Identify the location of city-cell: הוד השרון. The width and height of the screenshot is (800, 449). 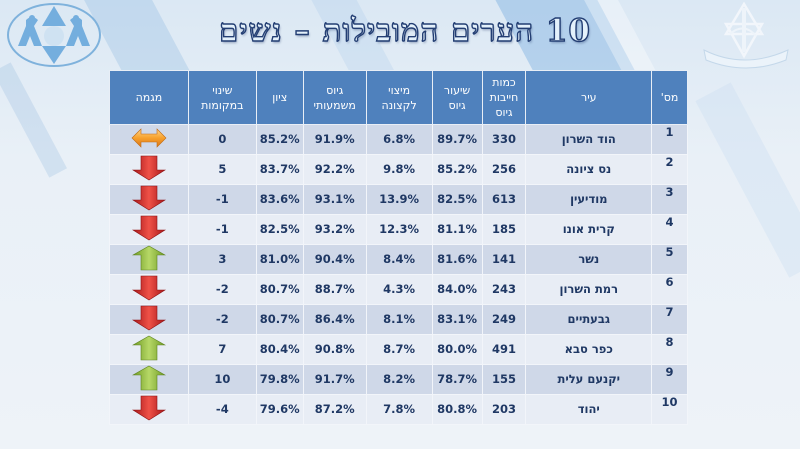
(589, 139).